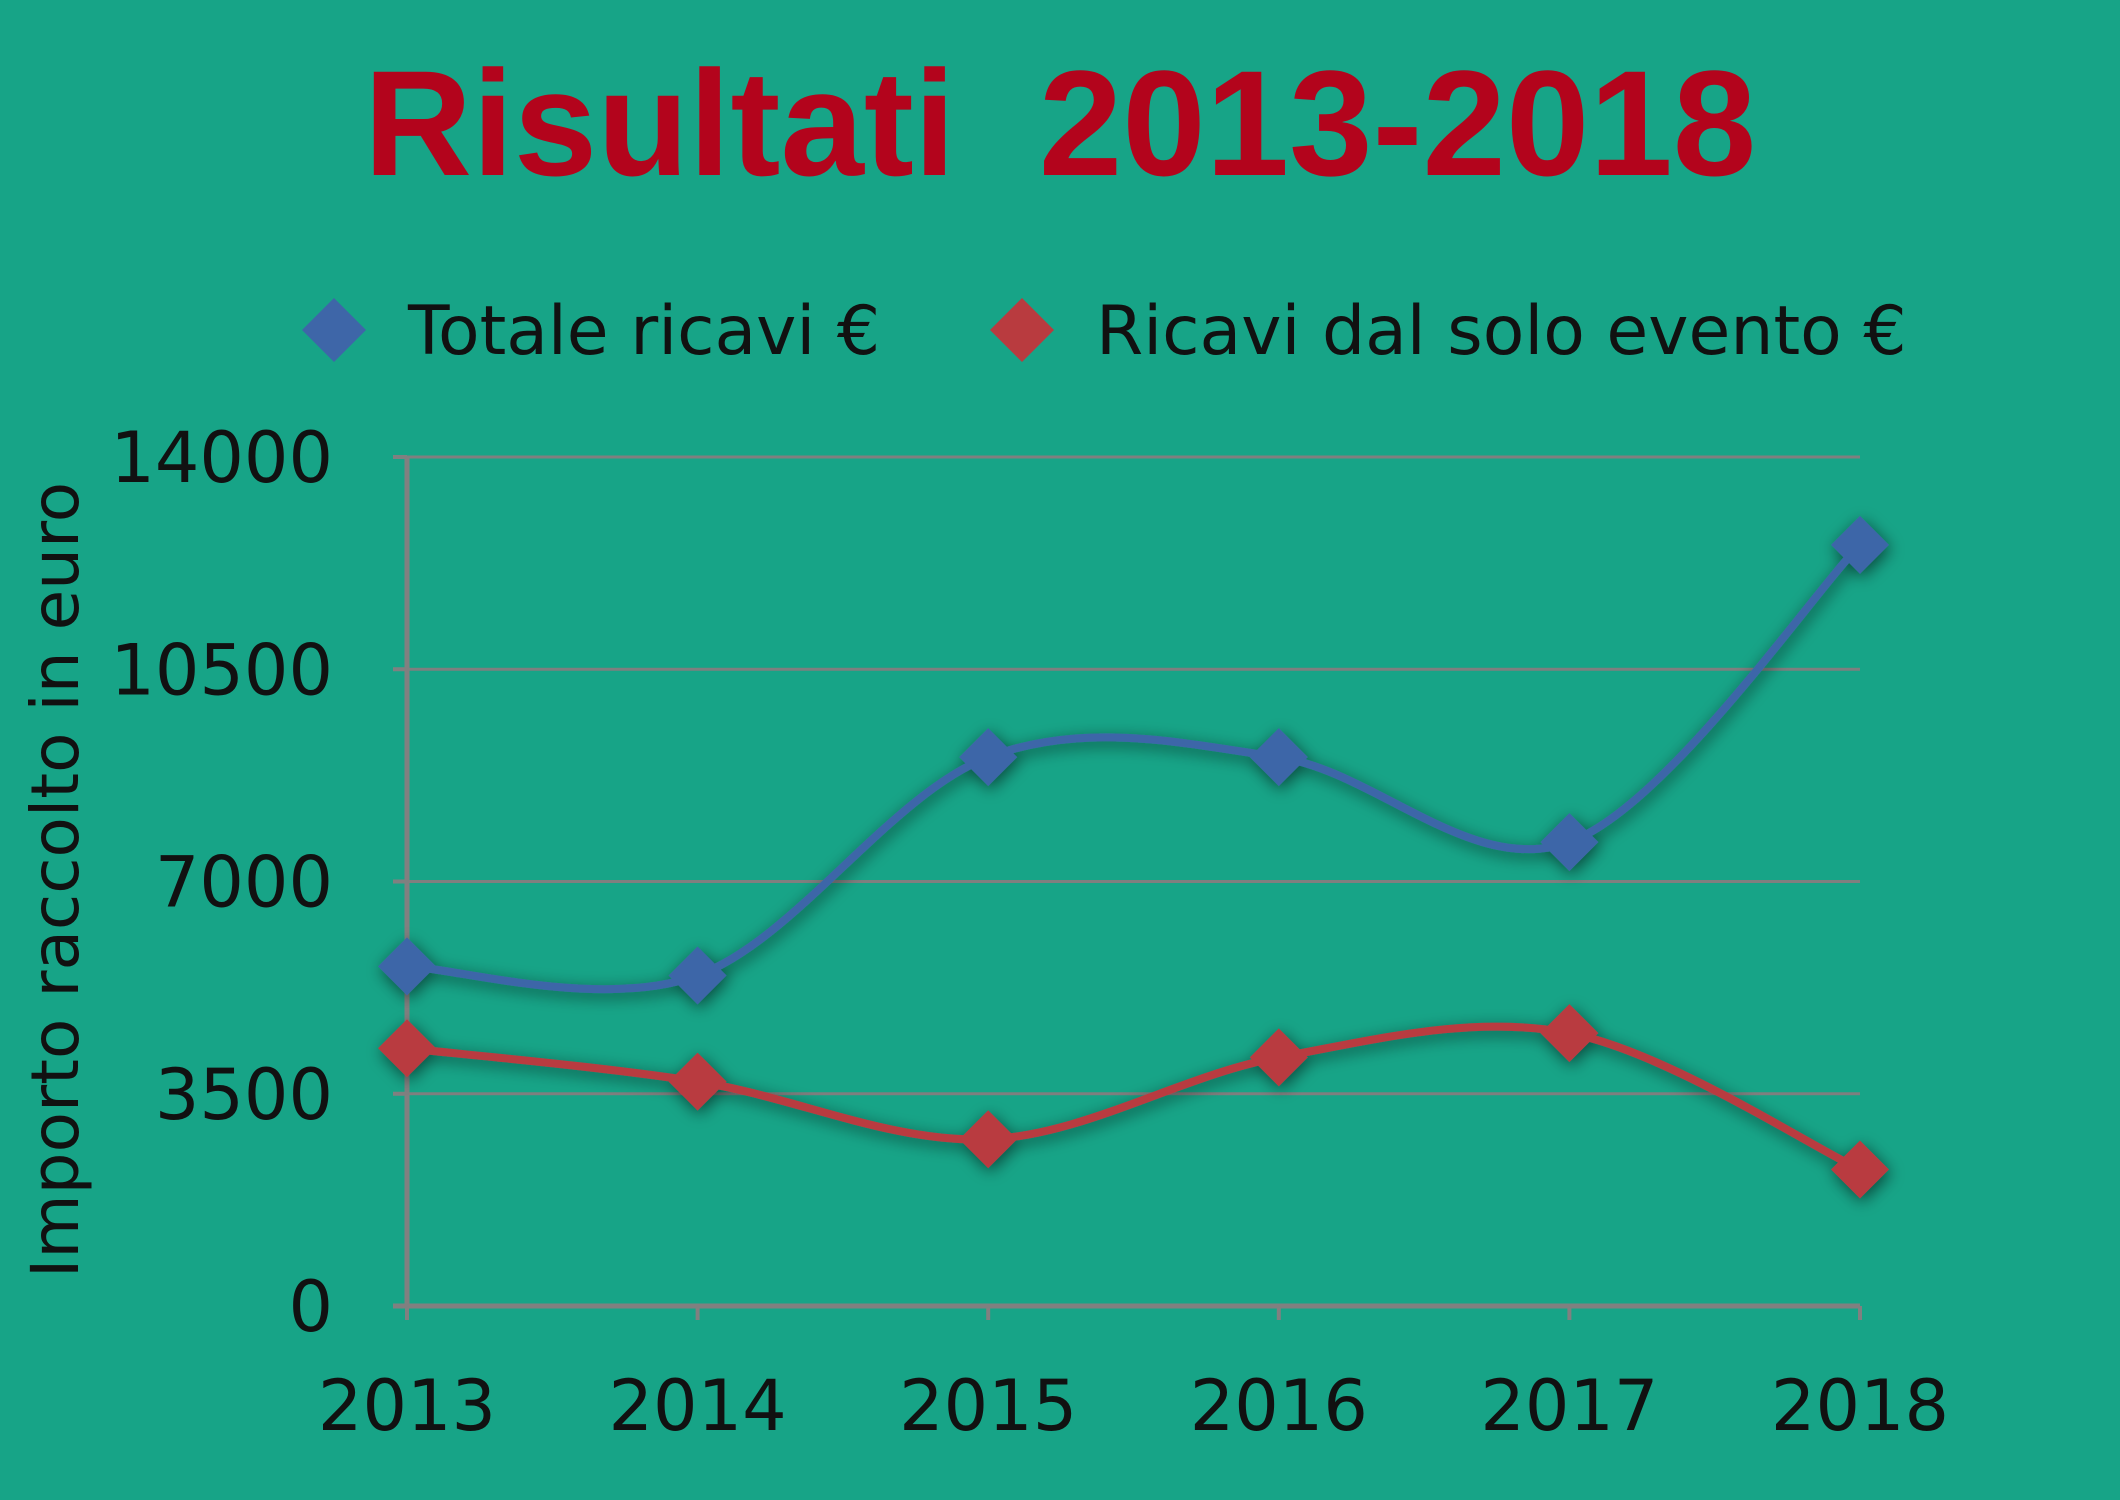 This screenshot has width=2120, height=1500. Describe the element at coordinates (221, 670) in the screenshot. I see `y-tick-label: 10500` at that location.